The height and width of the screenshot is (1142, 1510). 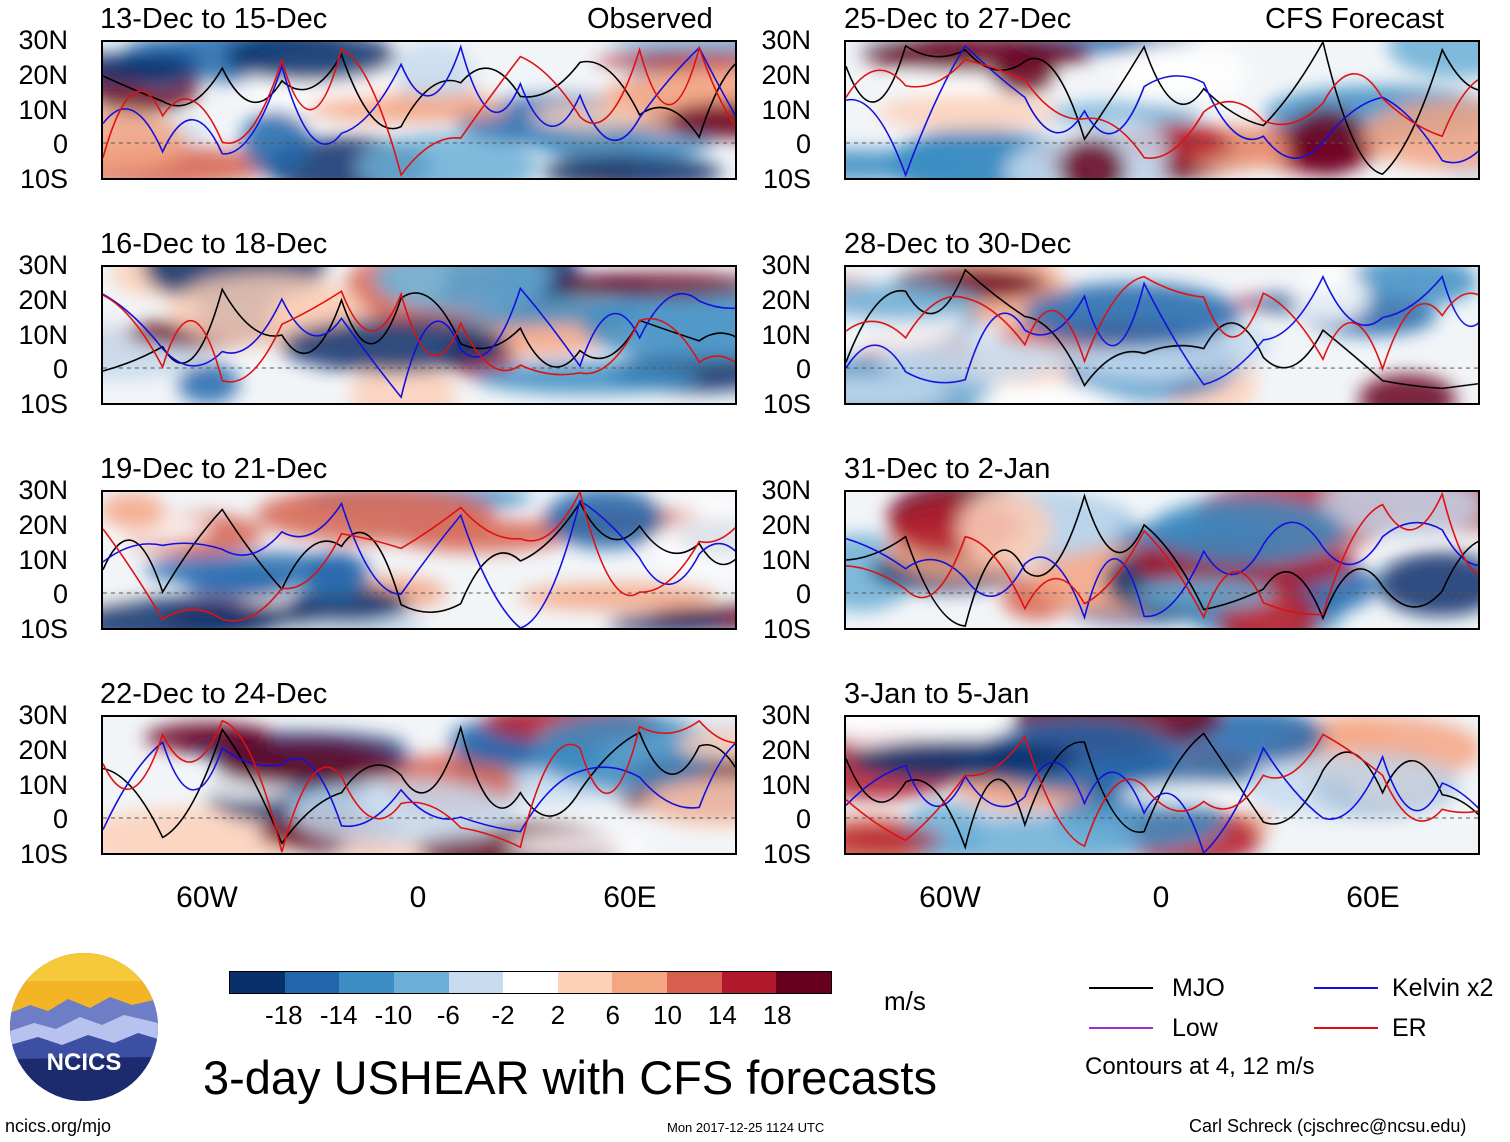 I want to click on colorbar-label: -18, so click(x=284, y=1015).